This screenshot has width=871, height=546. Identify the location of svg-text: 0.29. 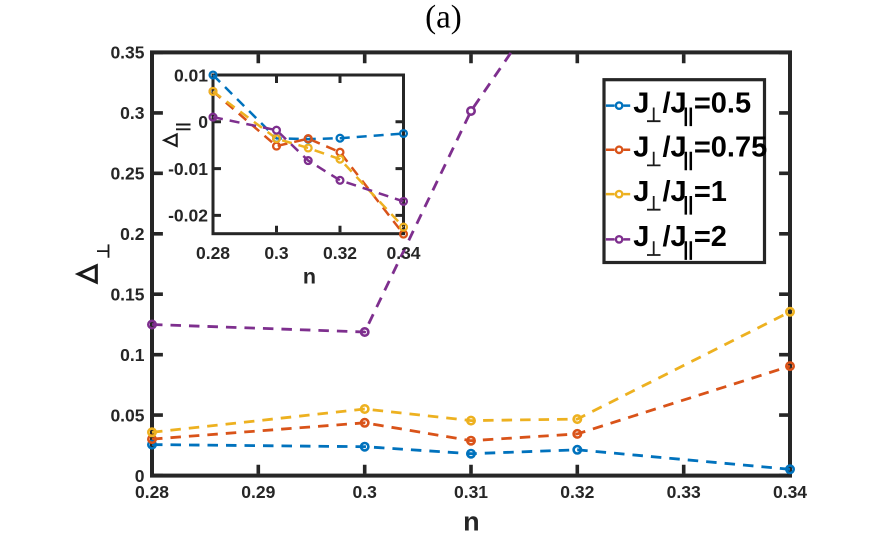
(258, 492).